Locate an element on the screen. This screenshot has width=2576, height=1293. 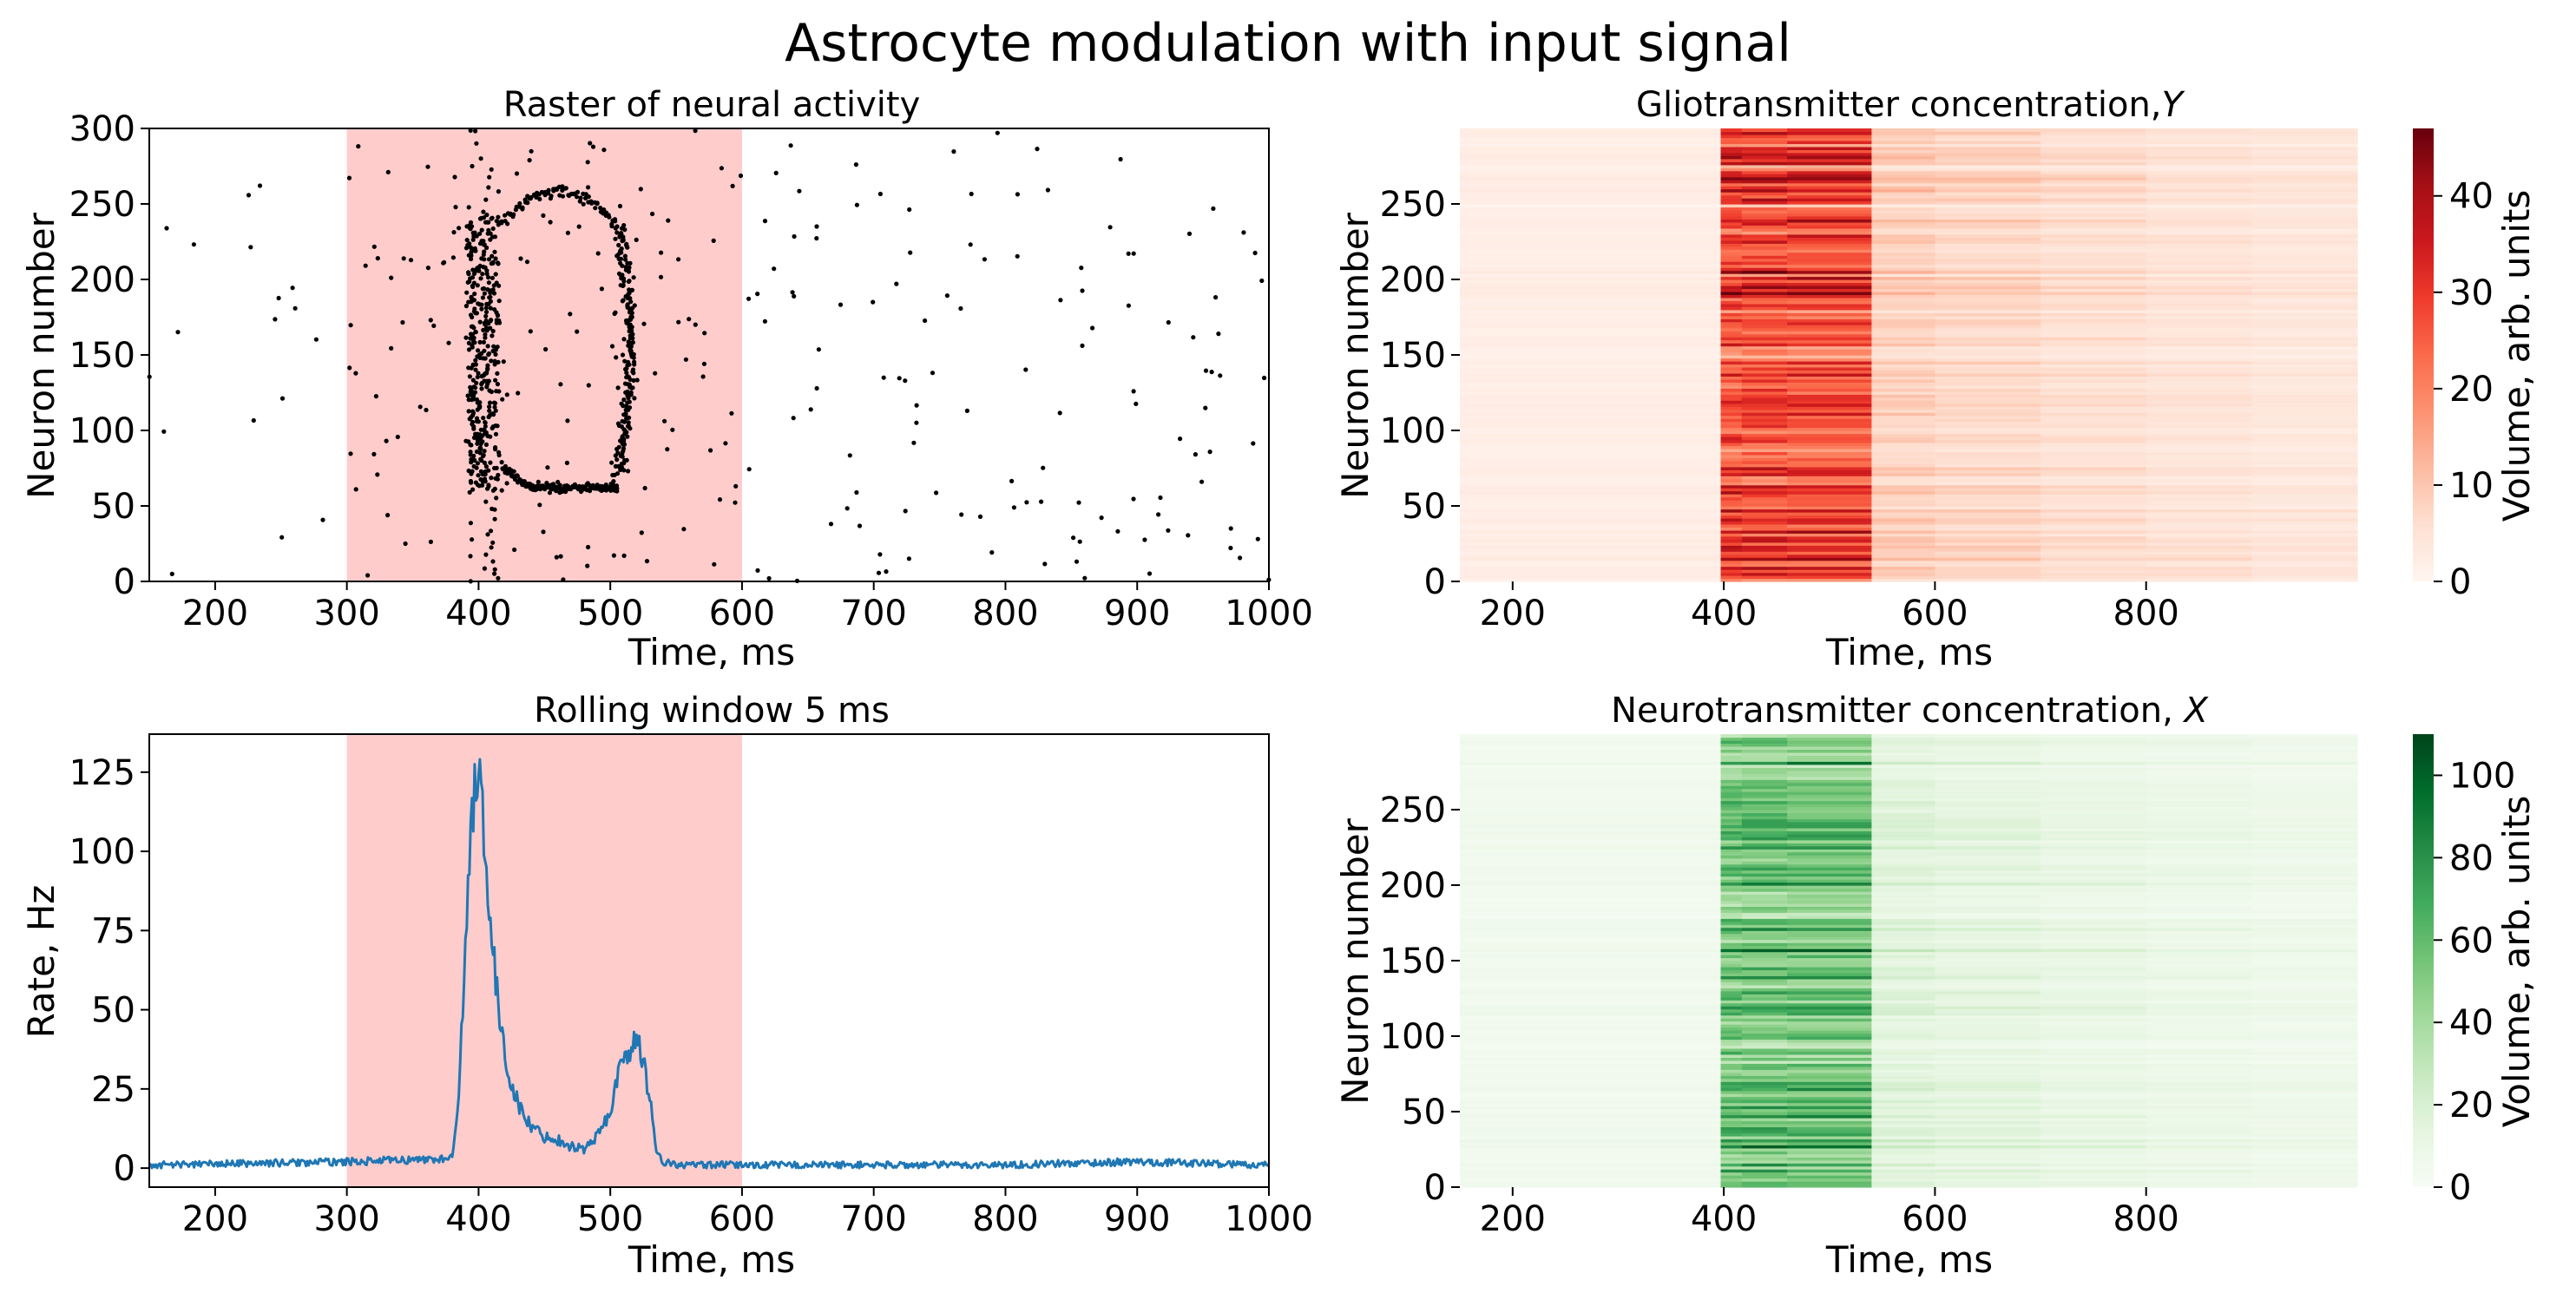
rate-ytick-label: 75 is located at coordinates (113, 931).